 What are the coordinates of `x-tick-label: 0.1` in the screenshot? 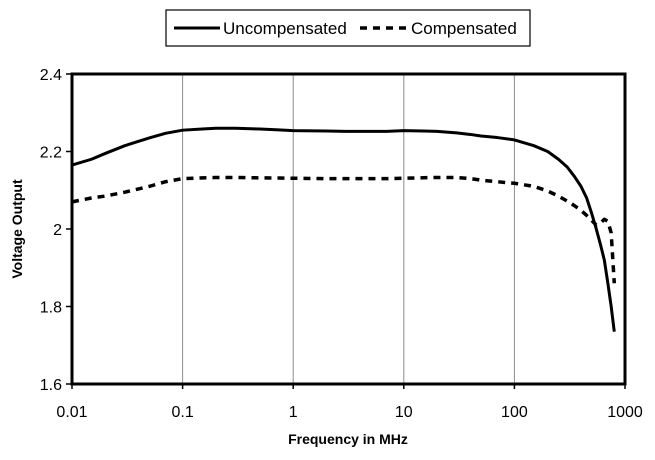 It's located at (182, 412).